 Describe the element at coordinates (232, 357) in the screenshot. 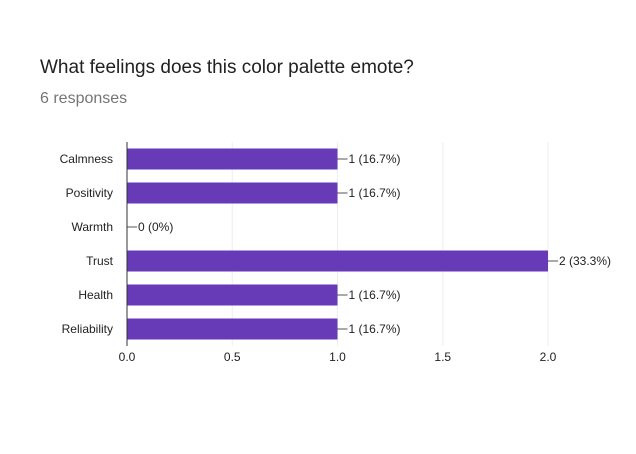

I see `x-tick-label: 0.5` at that location.